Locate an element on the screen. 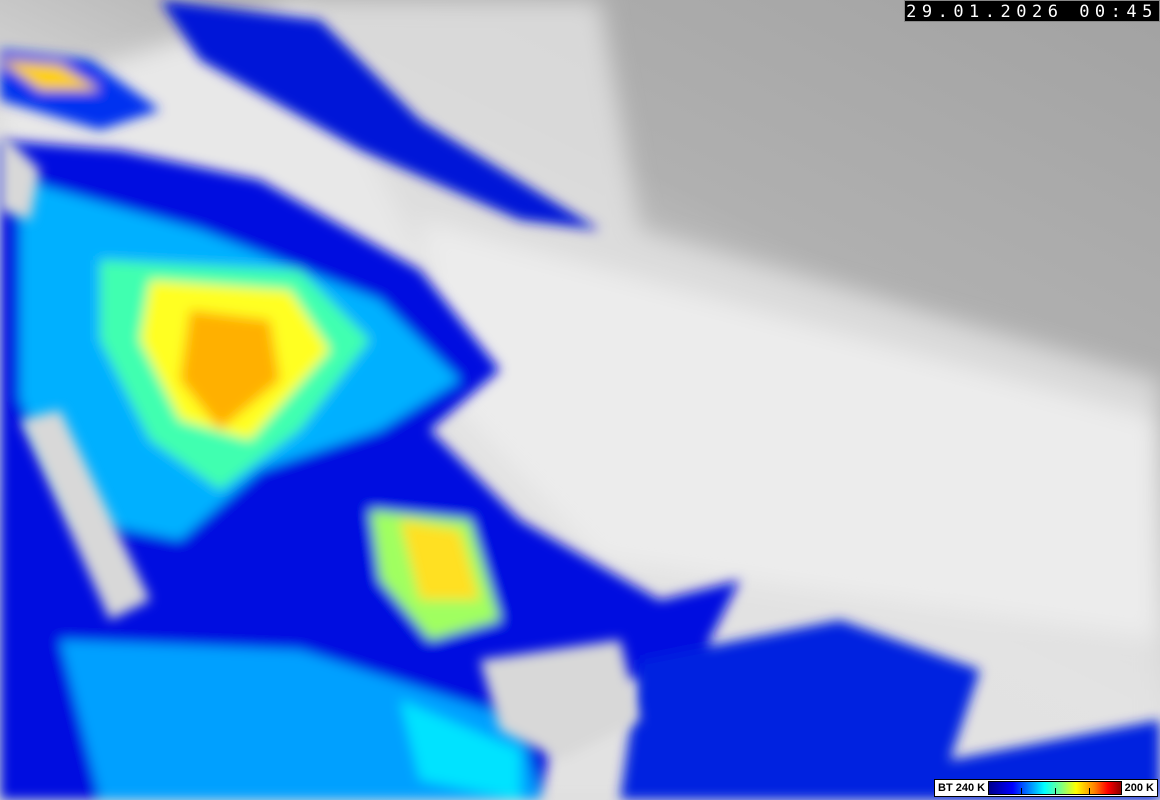 The image size is (1160, 800). legend-min-label: BT 240 K is located at coordinates (962, 788).